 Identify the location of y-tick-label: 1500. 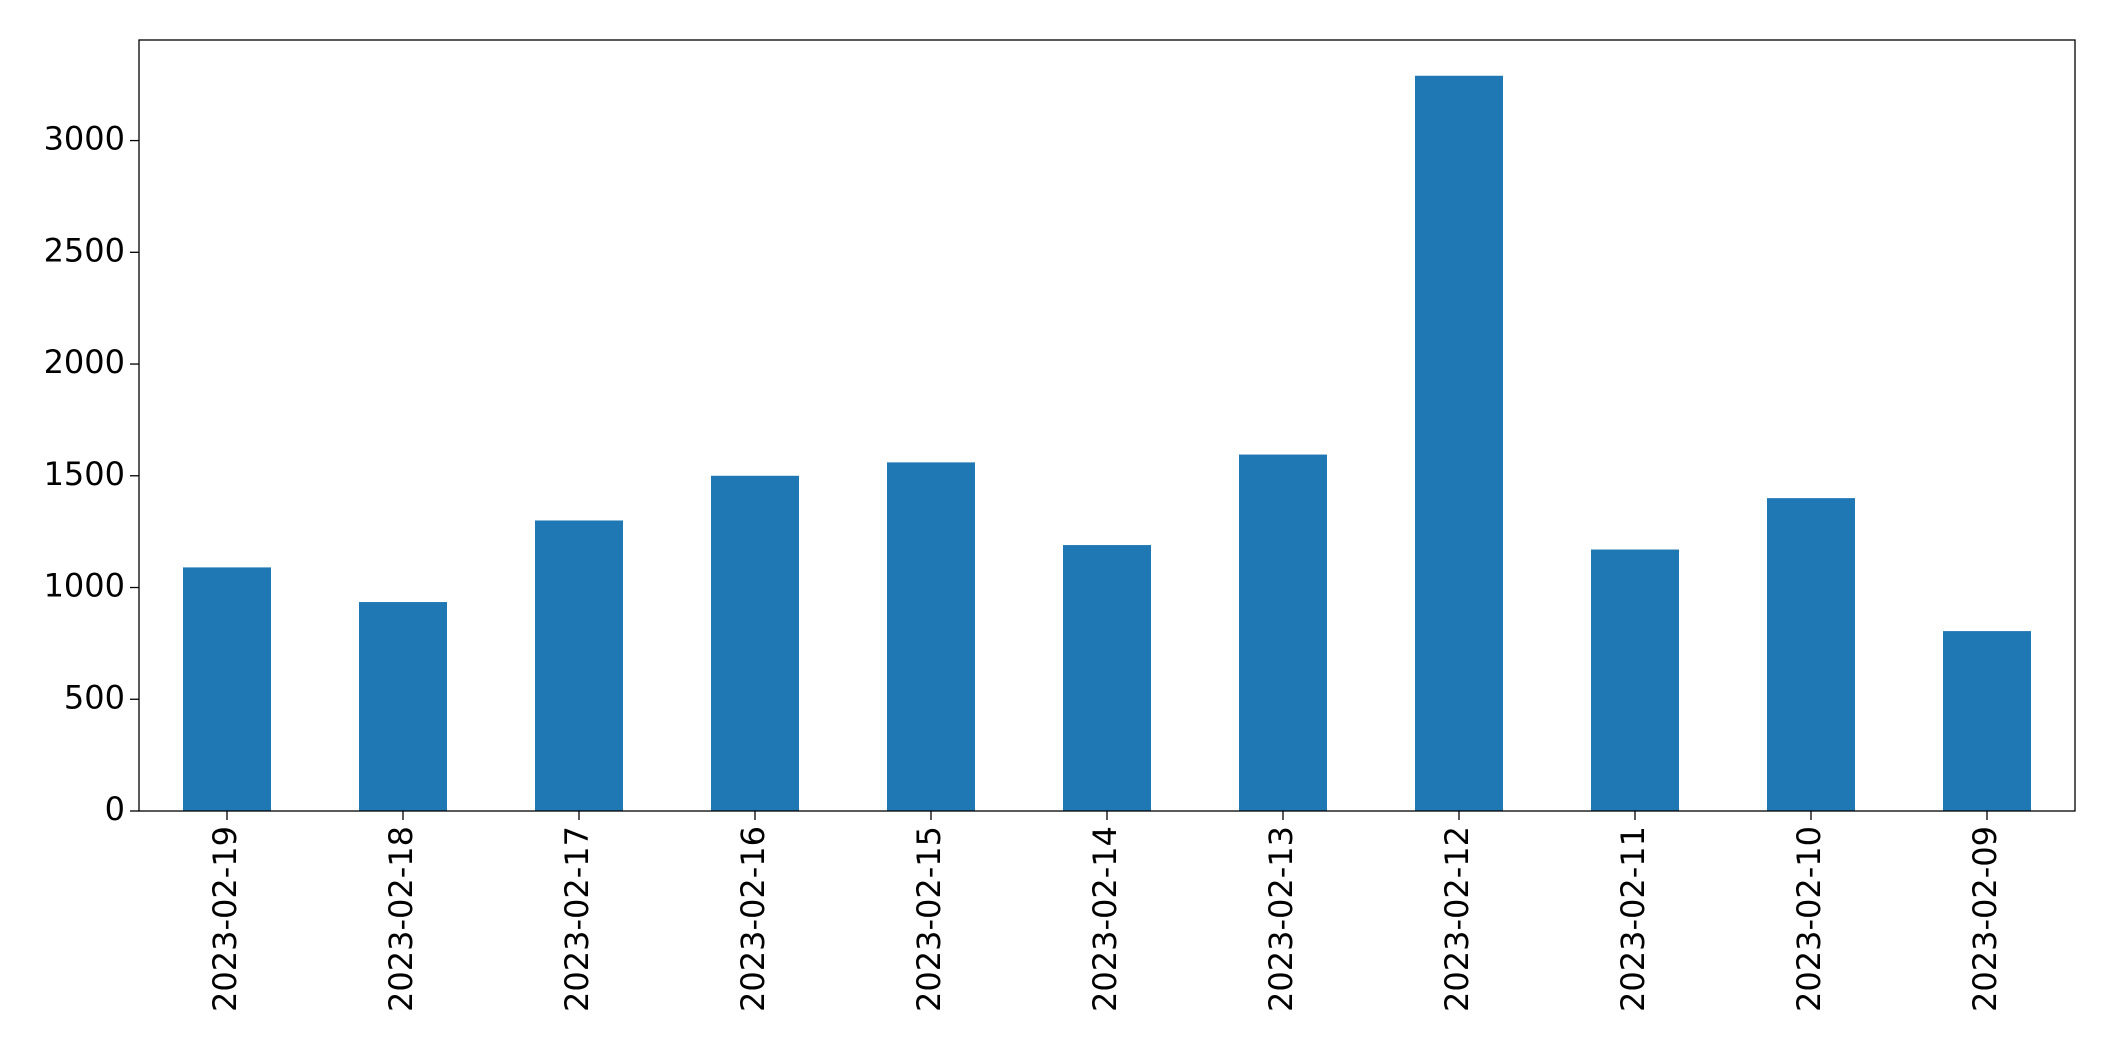
(84, 474).